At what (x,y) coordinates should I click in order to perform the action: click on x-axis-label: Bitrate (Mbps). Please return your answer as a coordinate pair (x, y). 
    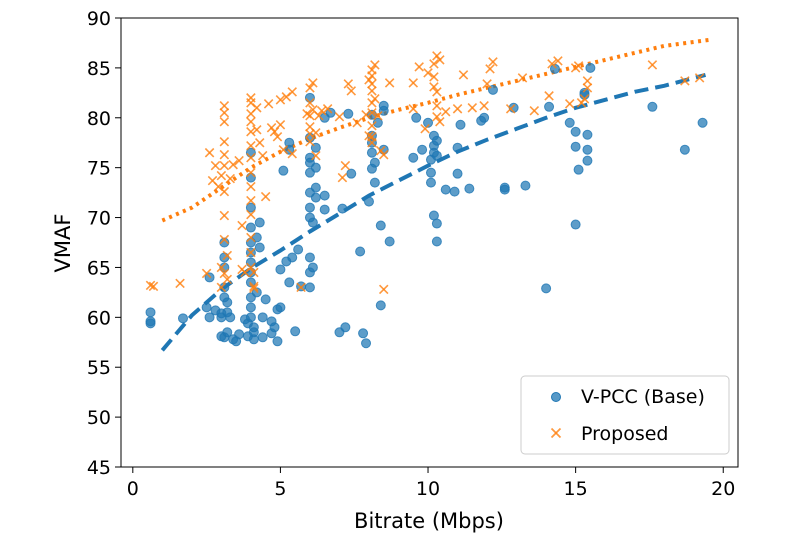
    Looking at the image, I should click on (429, 521).